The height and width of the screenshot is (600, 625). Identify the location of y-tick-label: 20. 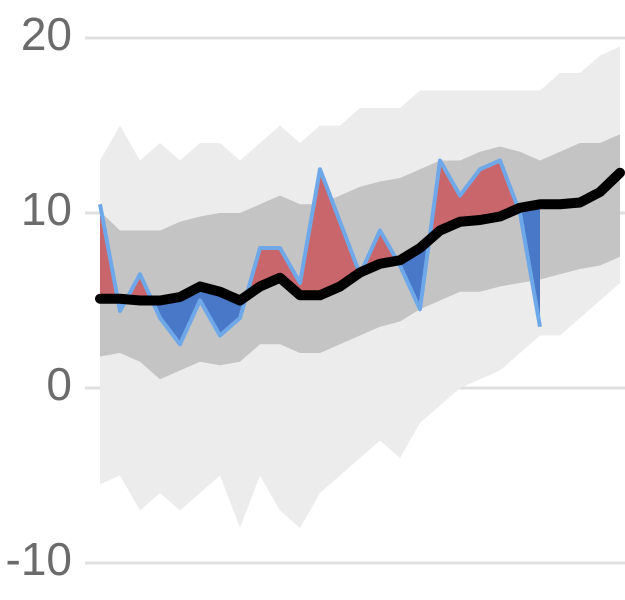
(46, 34).